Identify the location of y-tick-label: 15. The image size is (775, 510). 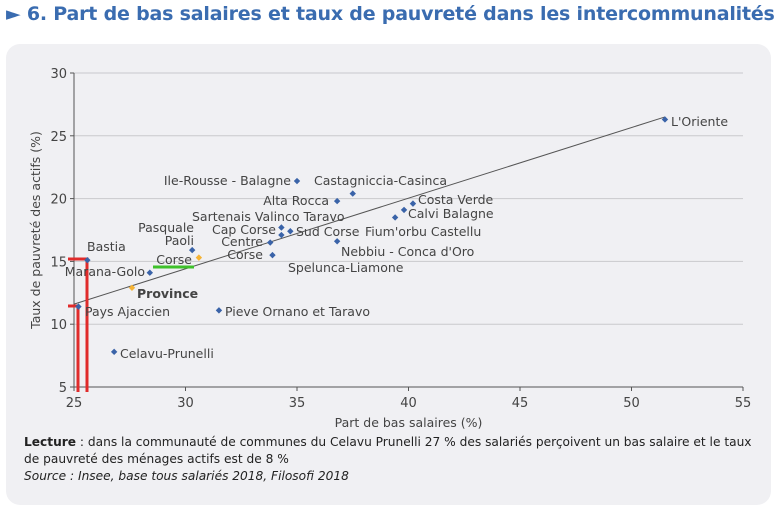
(58, 262).